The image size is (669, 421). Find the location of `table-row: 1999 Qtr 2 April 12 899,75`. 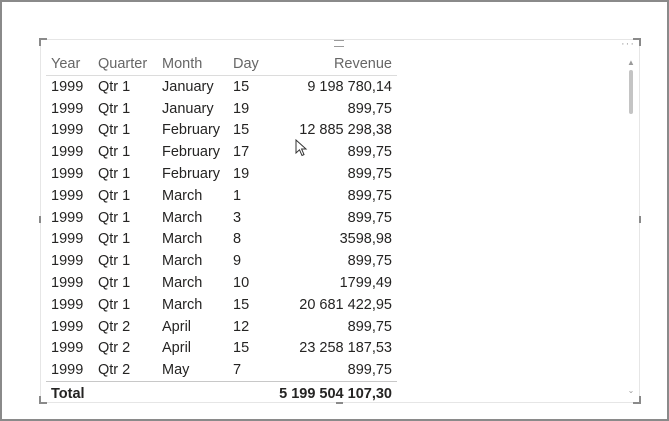

table-row: 1999 Qtr 2 April 12 899,75 is located at coordinates (221, 327).